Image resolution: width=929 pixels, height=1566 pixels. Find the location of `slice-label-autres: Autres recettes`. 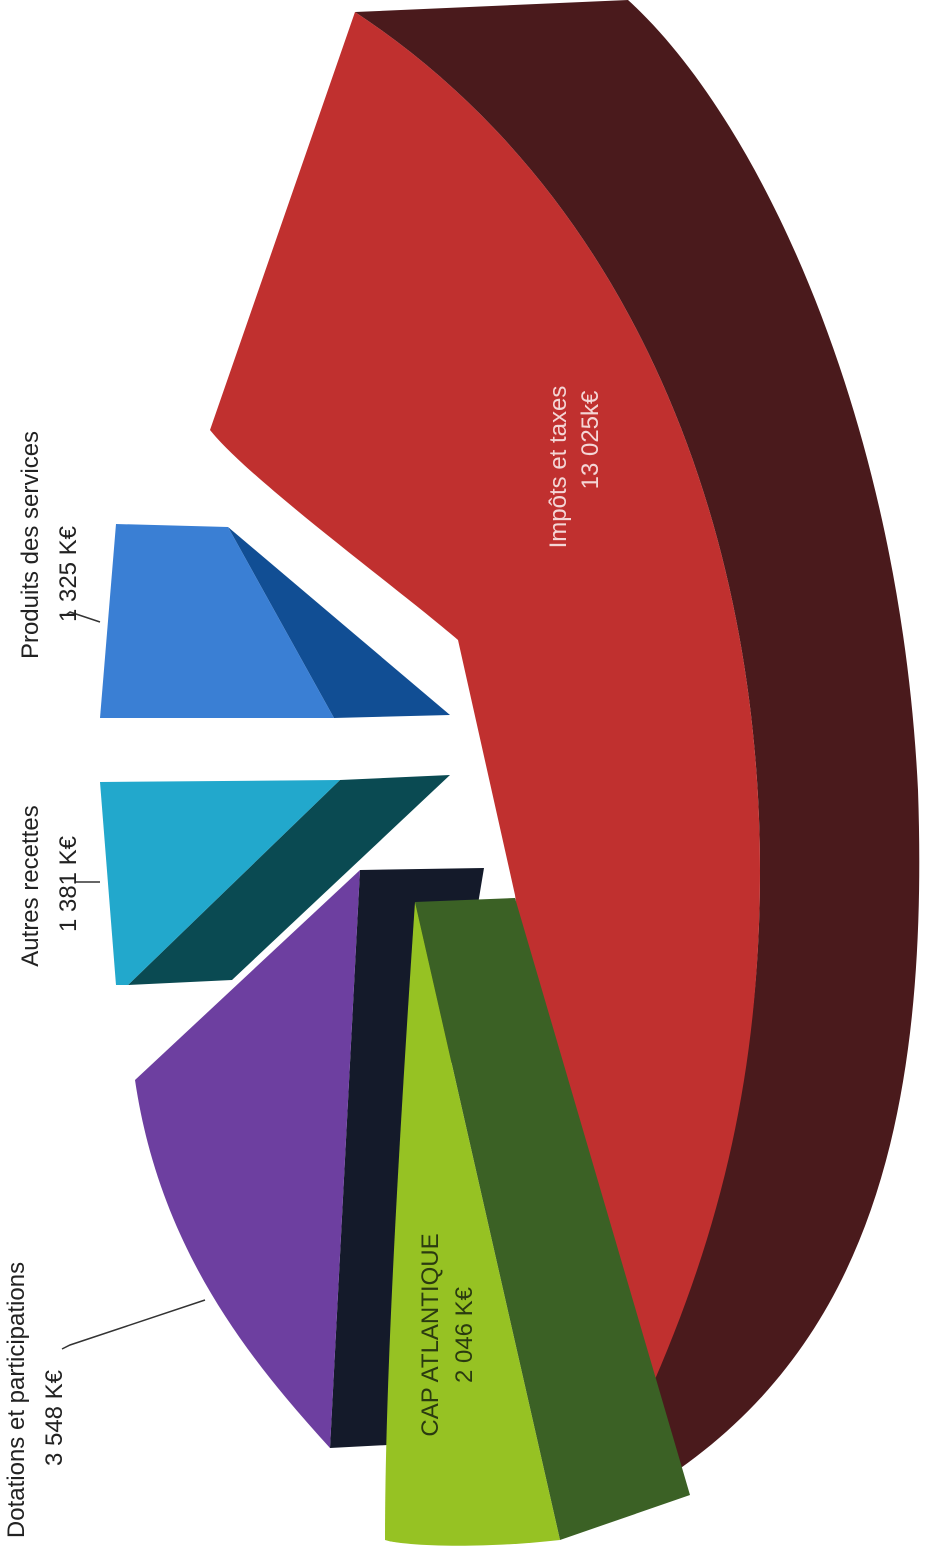

slice-label-autres: Autres recettes is located at coordinates (30, 885).